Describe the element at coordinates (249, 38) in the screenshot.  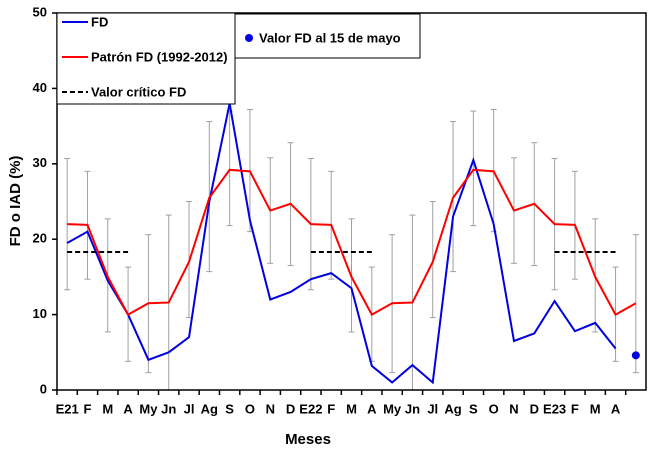
I see `legend-marker` at that location.